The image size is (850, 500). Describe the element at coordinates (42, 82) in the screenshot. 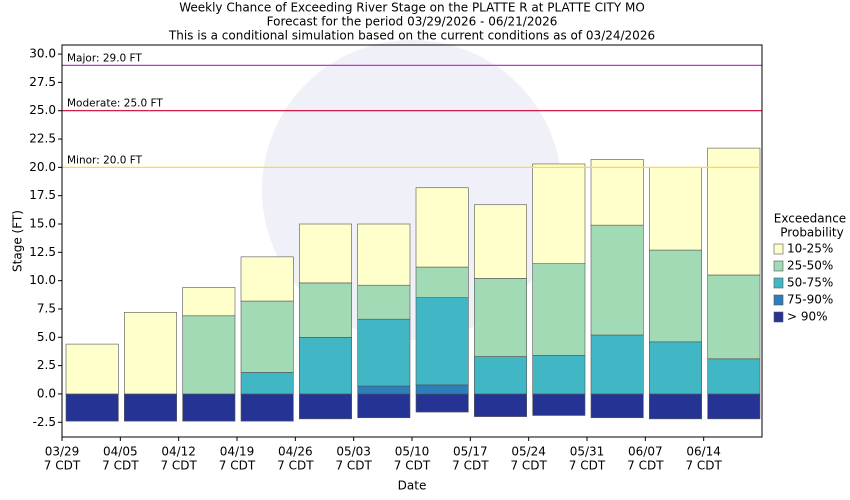

I see `y-tick-label: 27.5` at that location.